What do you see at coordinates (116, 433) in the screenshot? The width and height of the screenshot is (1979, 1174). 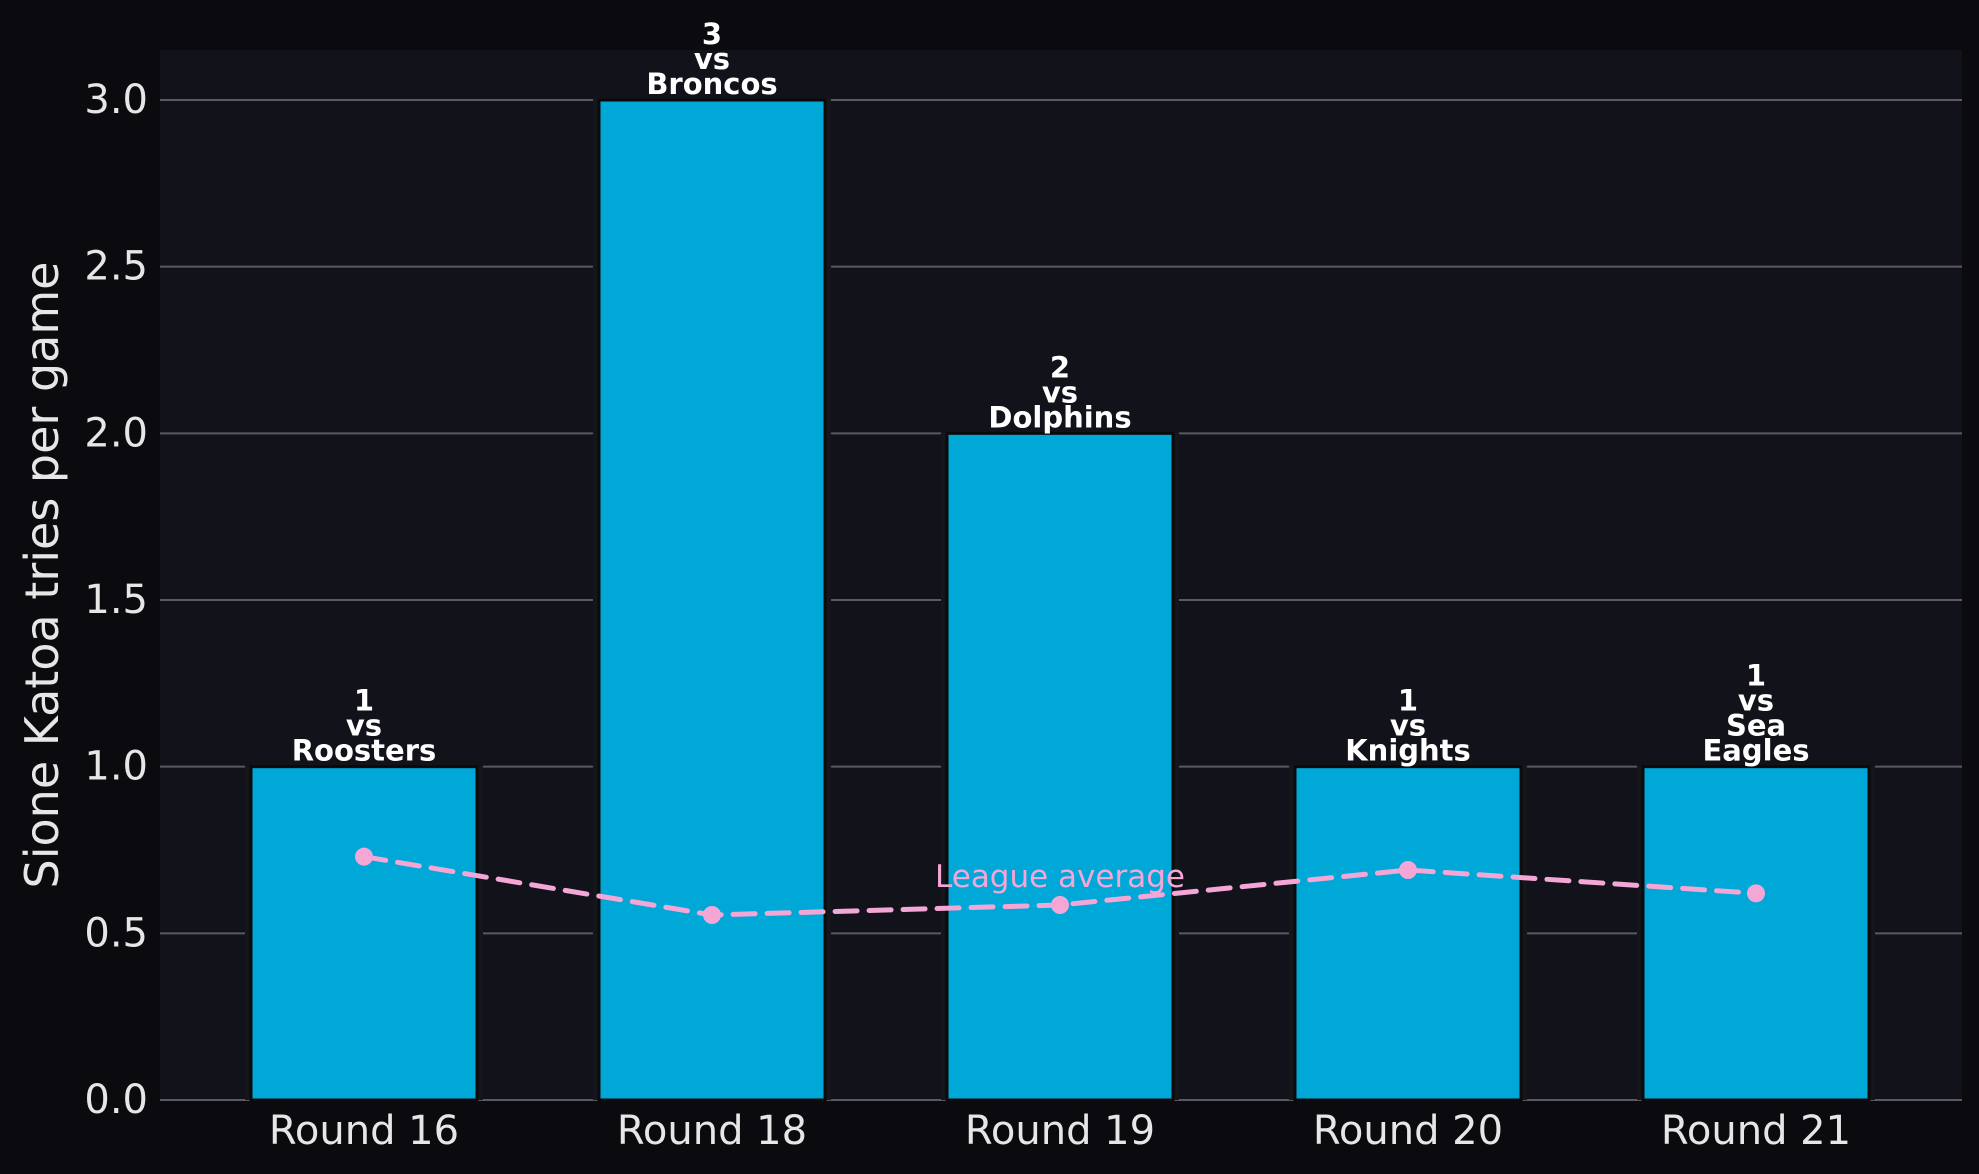 I see `y-tick-label: 2.0` at bounding box center [116, 433].